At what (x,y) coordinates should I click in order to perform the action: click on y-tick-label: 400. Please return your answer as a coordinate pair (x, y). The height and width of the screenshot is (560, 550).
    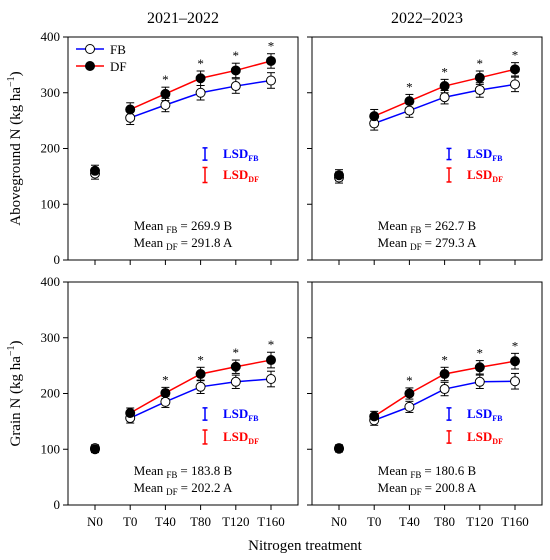
    Looking at the image, I should click on (51, 281).